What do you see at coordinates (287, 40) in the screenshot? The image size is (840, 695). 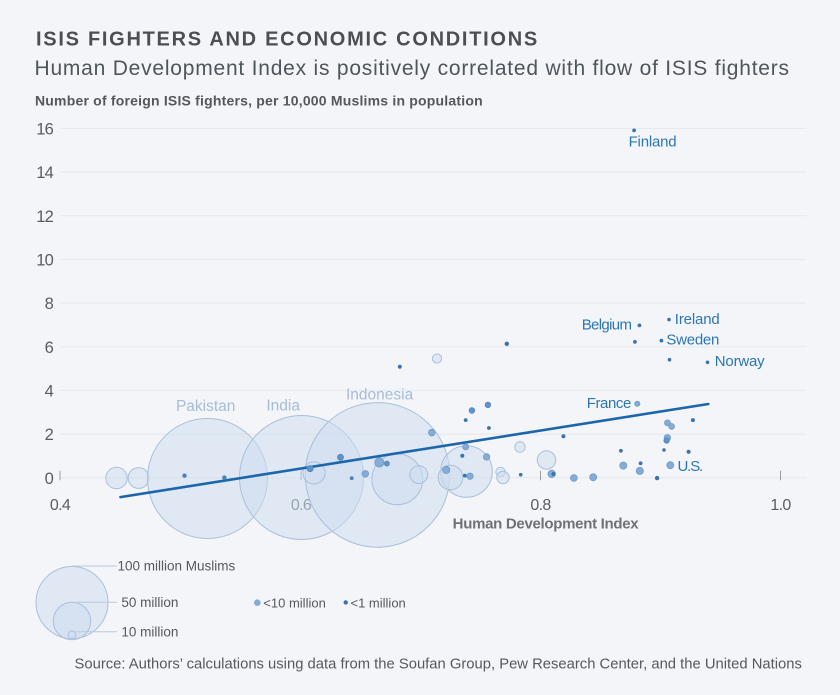 I see `svg-text:ISIS FIGHTERS AND ECONOMIC CON: ISIS FIGHTERS AND ECONOMIC CONDITIONS` at bounding box center [287, 40].